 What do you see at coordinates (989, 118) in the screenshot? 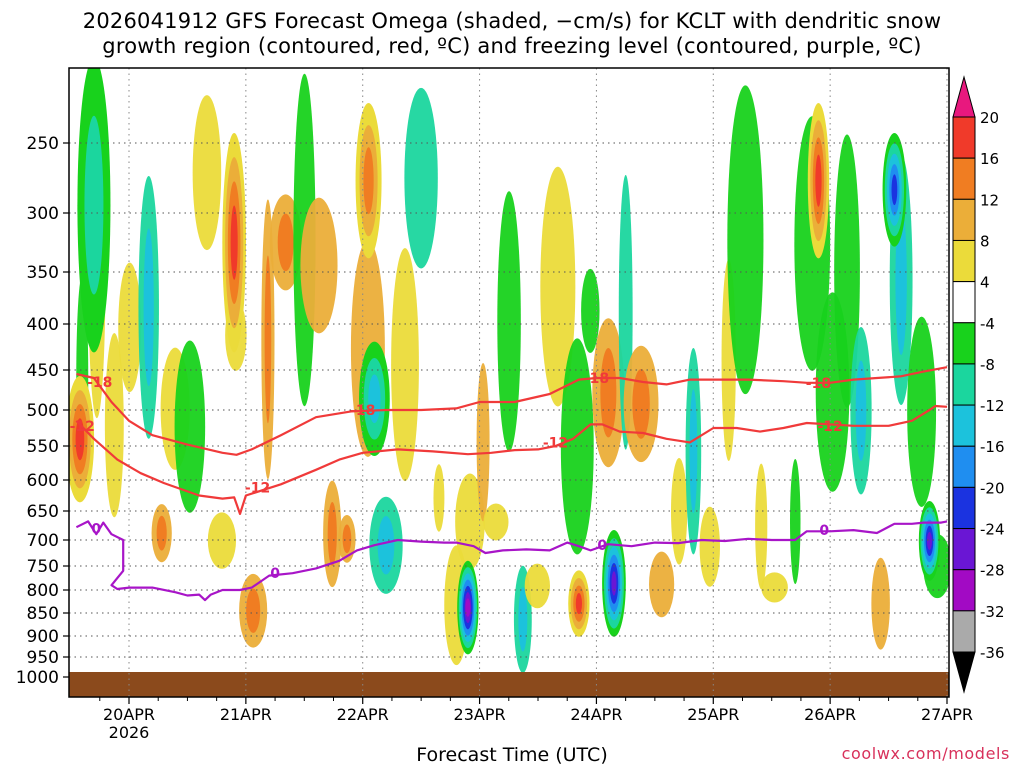
I see `colorbar-label: 20` at bounding box center [989, 118].